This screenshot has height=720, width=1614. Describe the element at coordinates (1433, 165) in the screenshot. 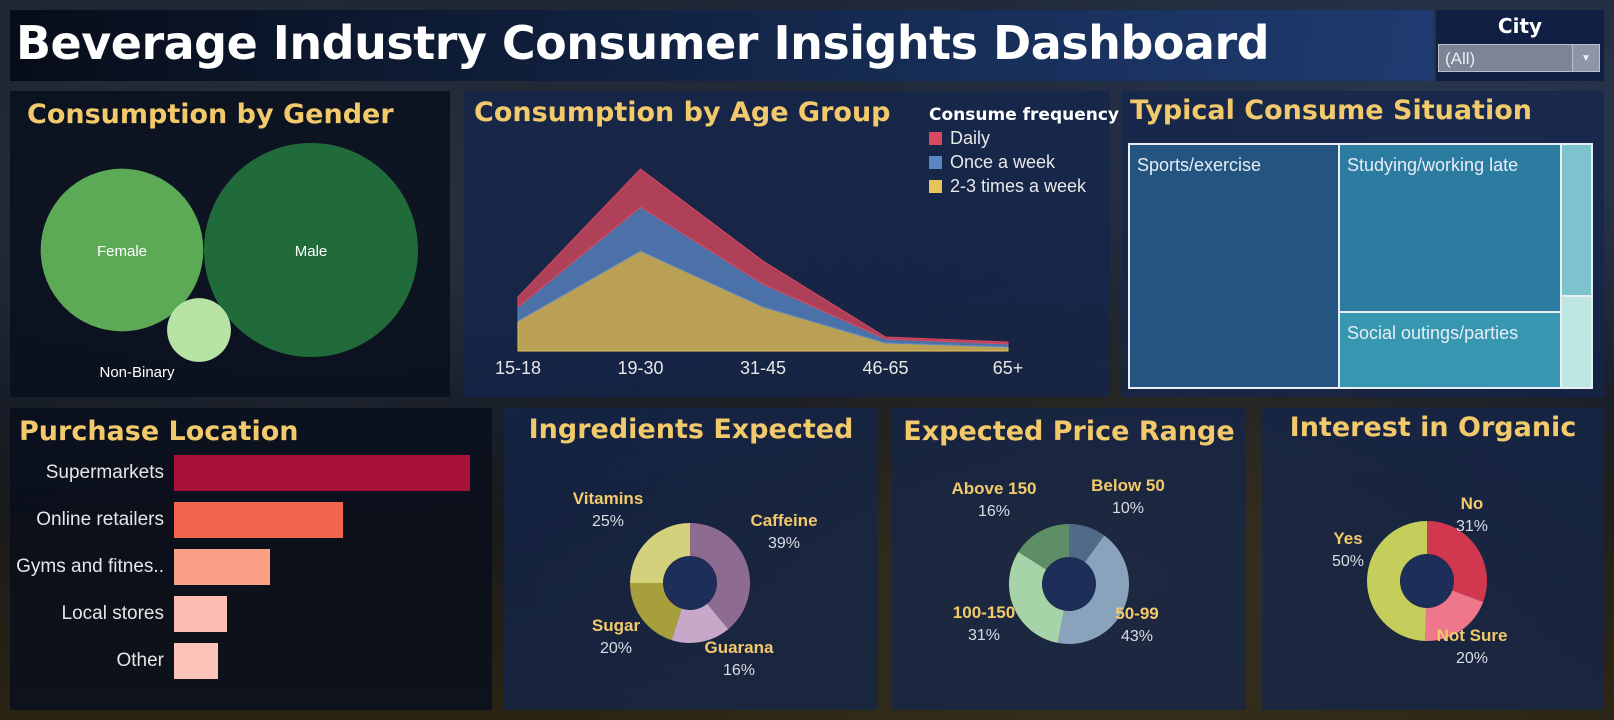

I see `treemap-label: Studying/working late` at that location.